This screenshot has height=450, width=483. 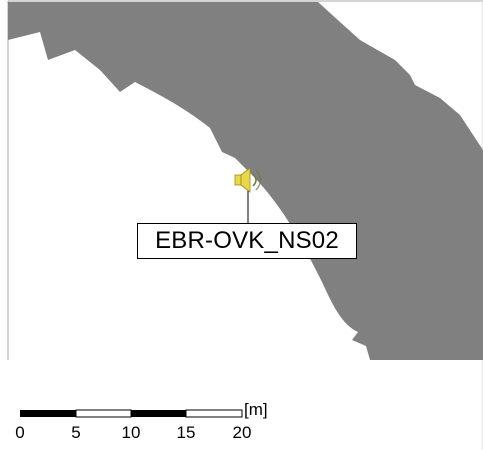 What do you see at coordinates (20, 432) in the screenshot?
I see `scale-tick-label: 0` at bounding box center [20, 432].